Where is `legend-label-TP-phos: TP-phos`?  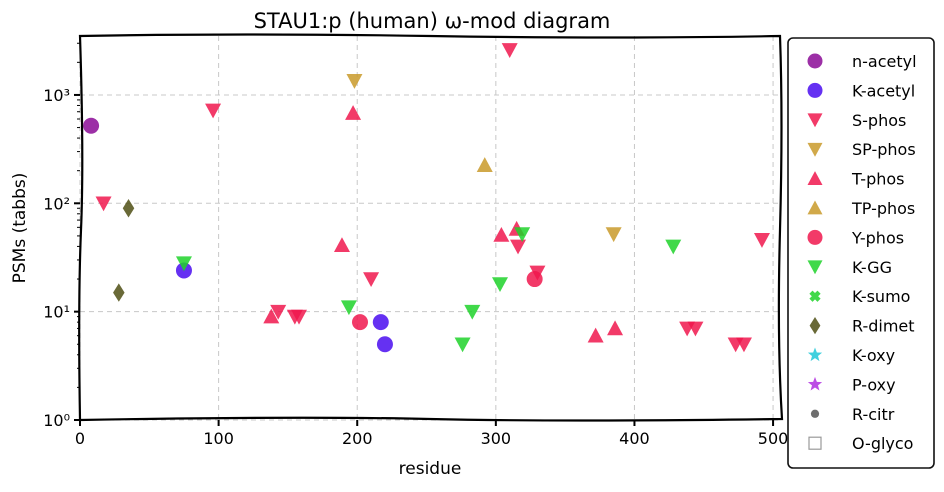 legend-label-TP-phos: TP-phos is located at coordinates (883, 208).